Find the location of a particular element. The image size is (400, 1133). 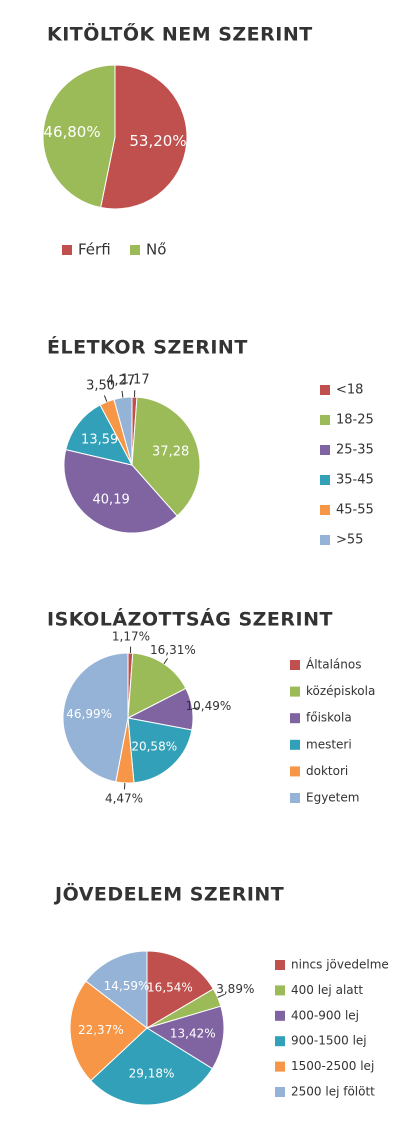

data-label: 10,49% is located at coordinates (209, 706).